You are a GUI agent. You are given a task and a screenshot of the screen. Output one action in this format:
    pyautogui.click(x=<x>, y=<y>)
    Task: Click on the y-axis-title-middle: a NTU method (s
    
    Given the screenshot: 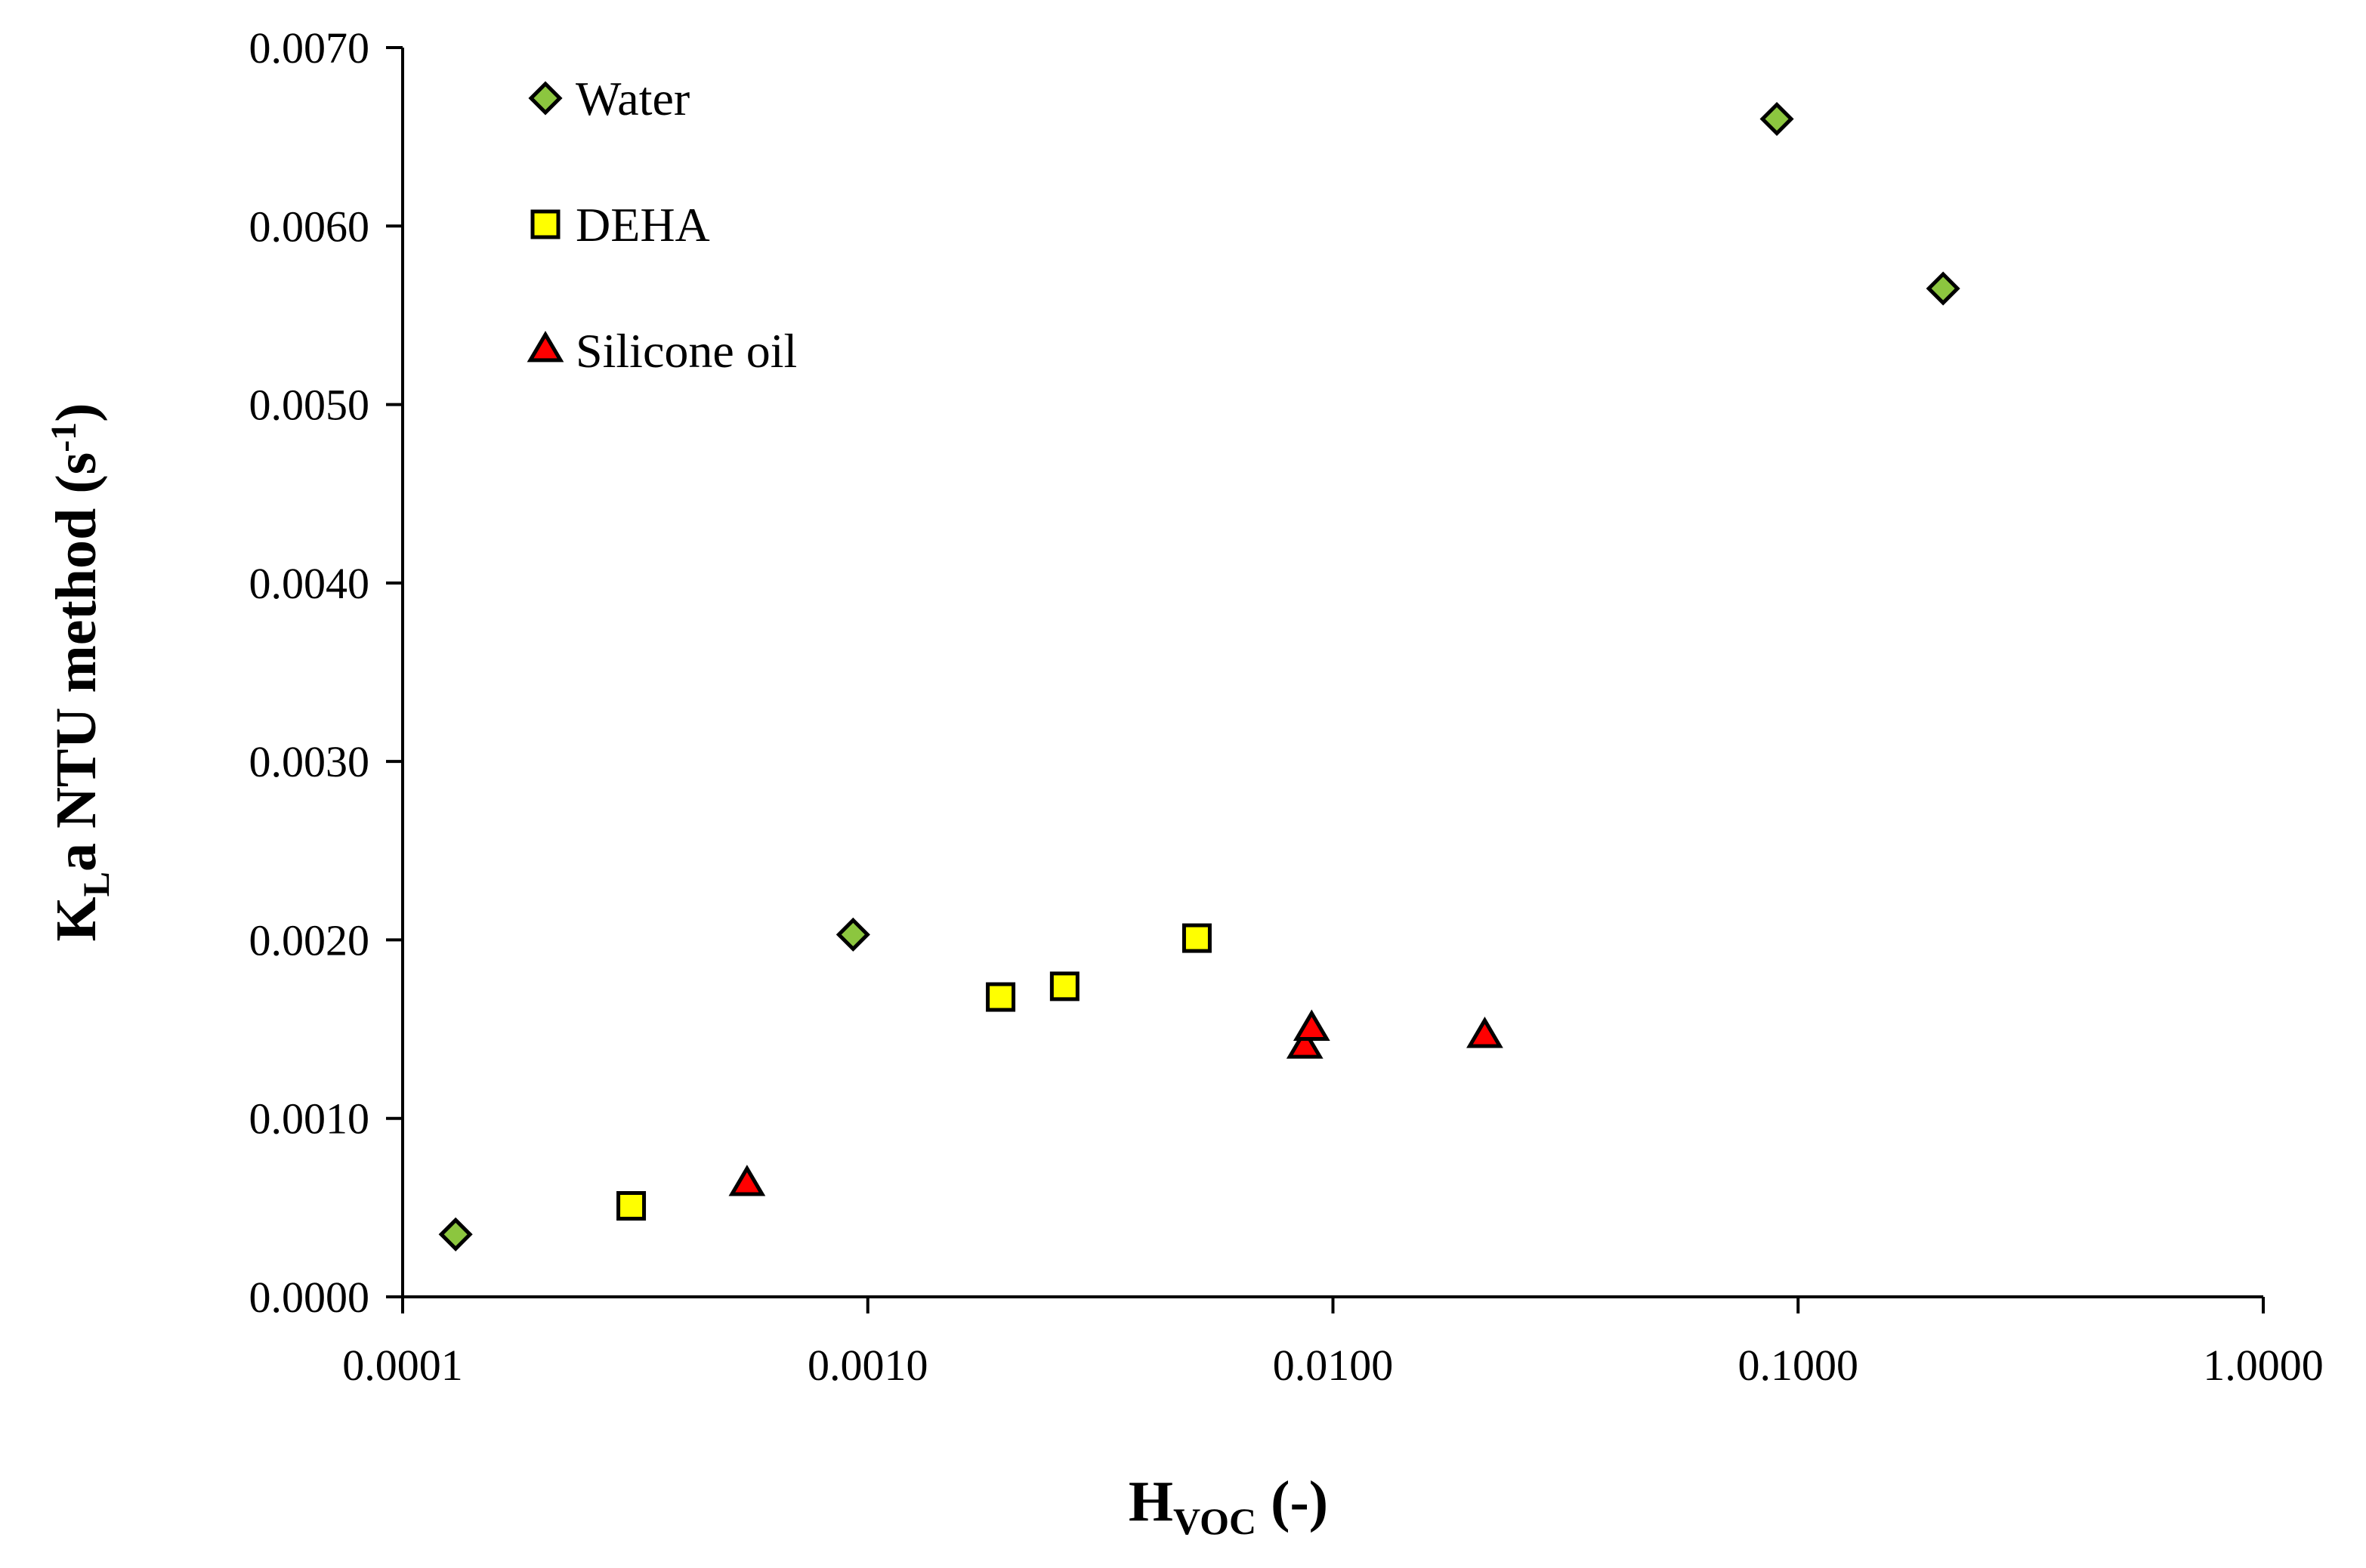 What is the action you would take?
    pyautogui.click(x=76, y=662)
    